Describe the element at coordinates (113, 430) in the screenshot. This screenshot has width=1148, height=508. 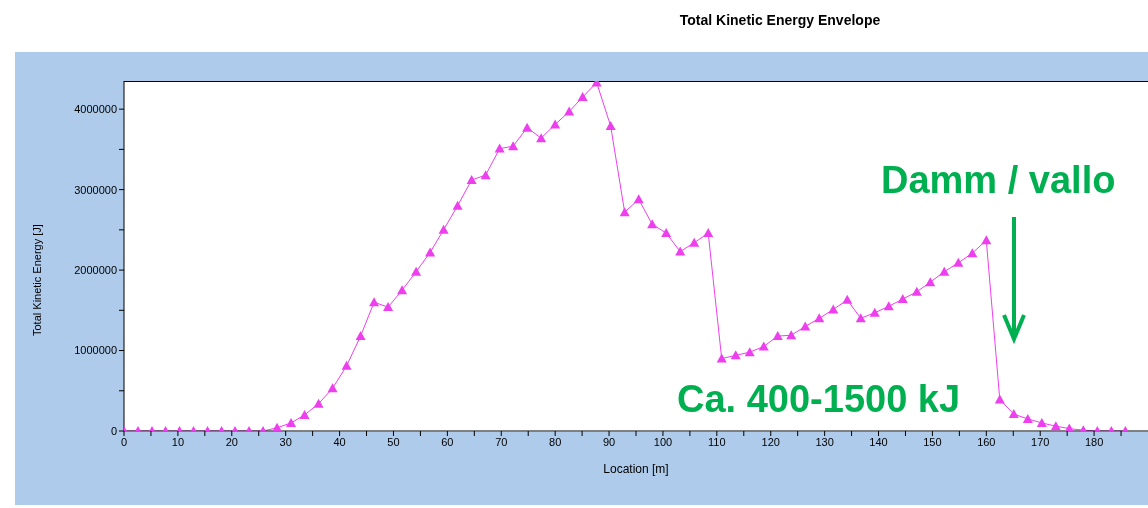
I see `y-tick-label: 0` at that location.